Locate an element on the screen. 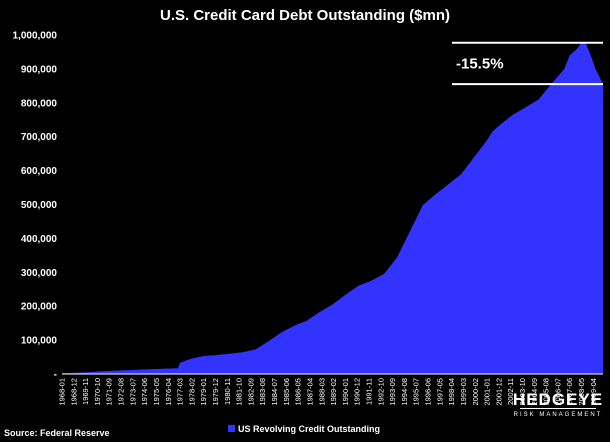 The image size is (610, 442). x-tick-label: 1969-11 is located at coordinates (85, 391).